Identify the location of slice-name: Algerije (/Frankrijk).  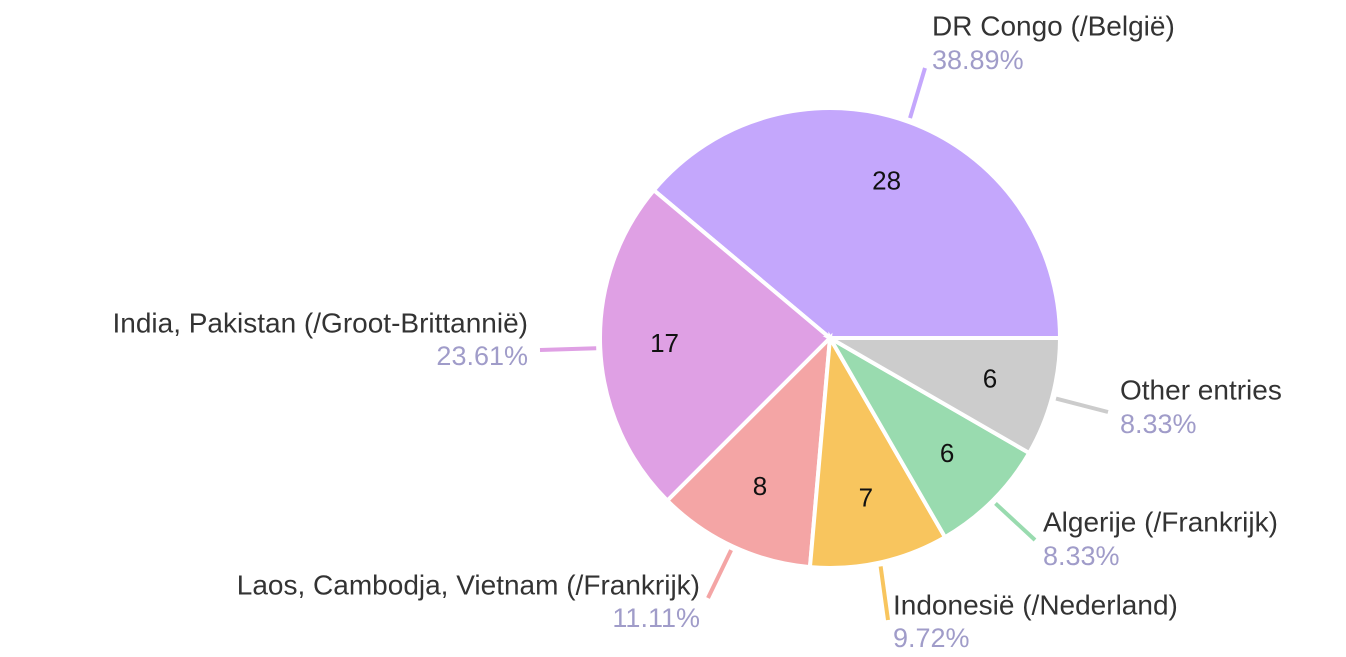
(1160, 521).